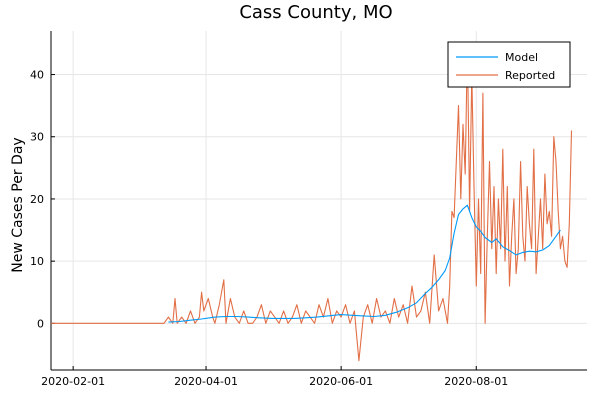 The image size is (600, 404). Describe the element at coordinates (521, 57) in the screenshot. I see `legend-label-model: Model` at that location.